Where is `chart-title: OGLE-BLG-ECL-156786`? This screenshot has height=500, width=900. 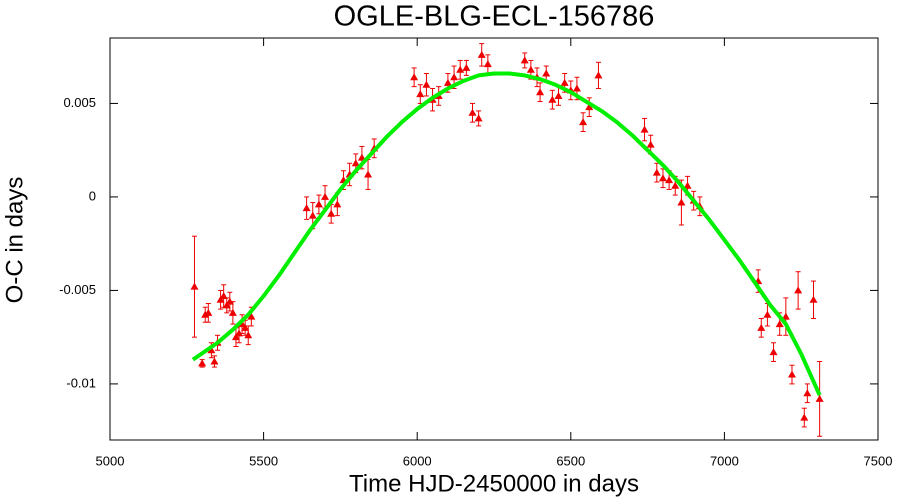
chart-title: OGLE-BLG-ECL-156786 is located at coordinates (494, 17).